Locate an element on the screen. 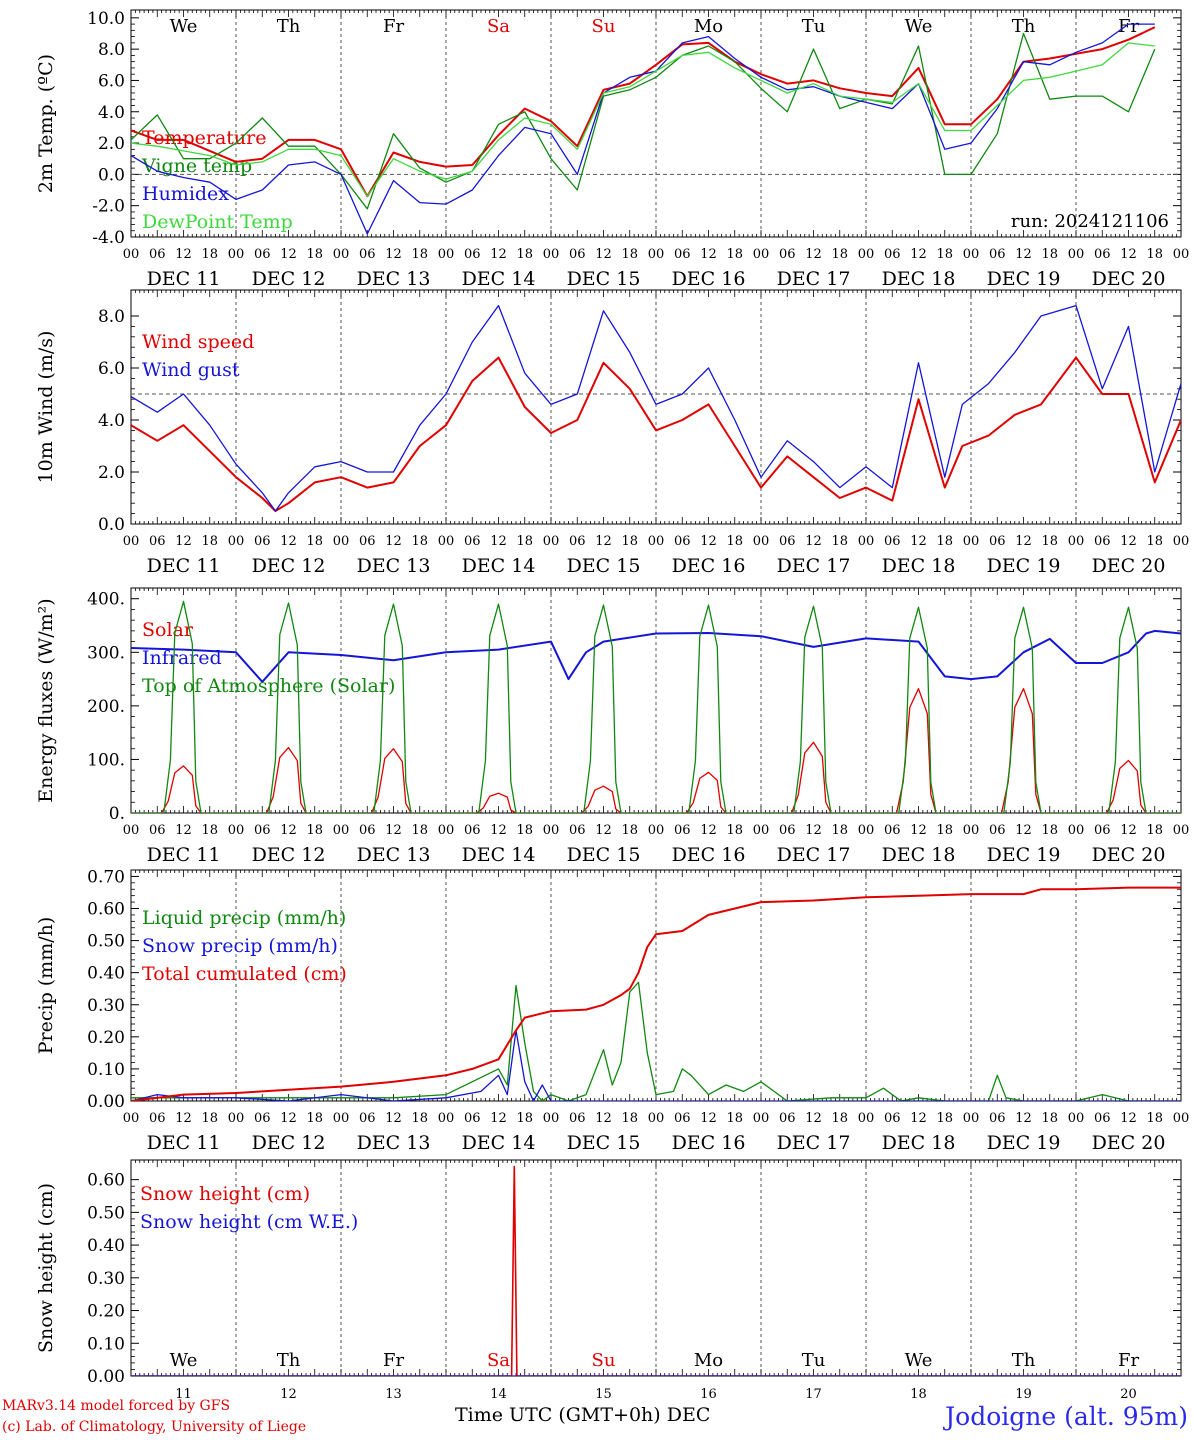  run-annotation: run: 2024121106 is located at coordinates (1090, 221).